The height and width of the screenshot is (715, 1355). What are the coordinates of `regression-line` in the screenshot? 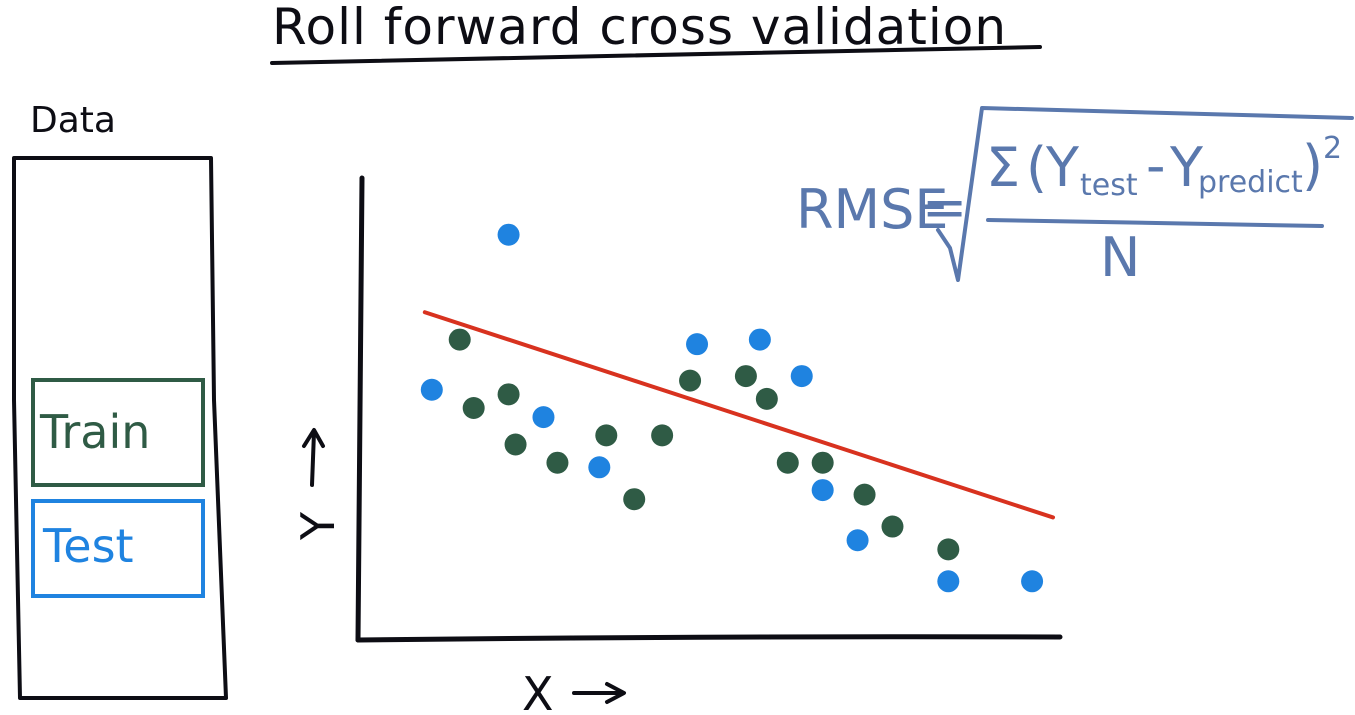 It's located at (739, 415).